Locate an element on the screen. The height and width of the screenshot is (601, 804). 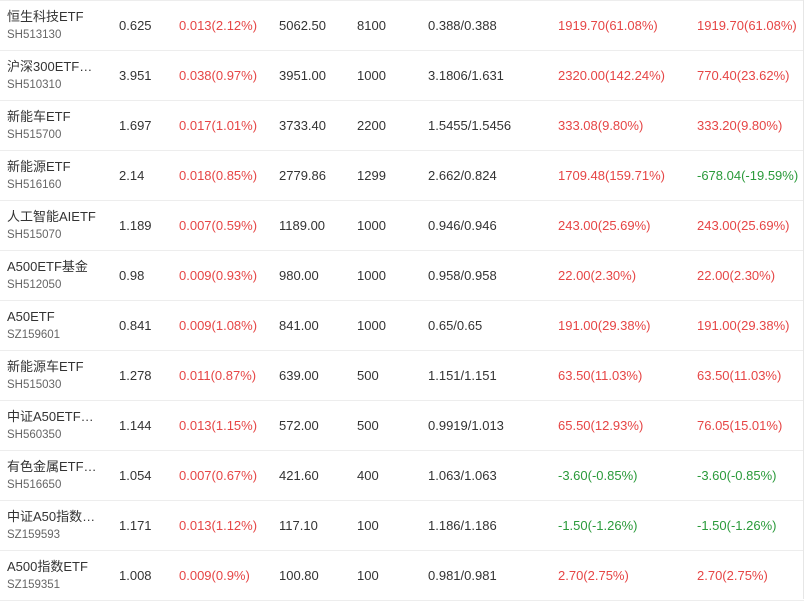
cost-basis: 0.65/0.65 is located at coordinates (455, 325).